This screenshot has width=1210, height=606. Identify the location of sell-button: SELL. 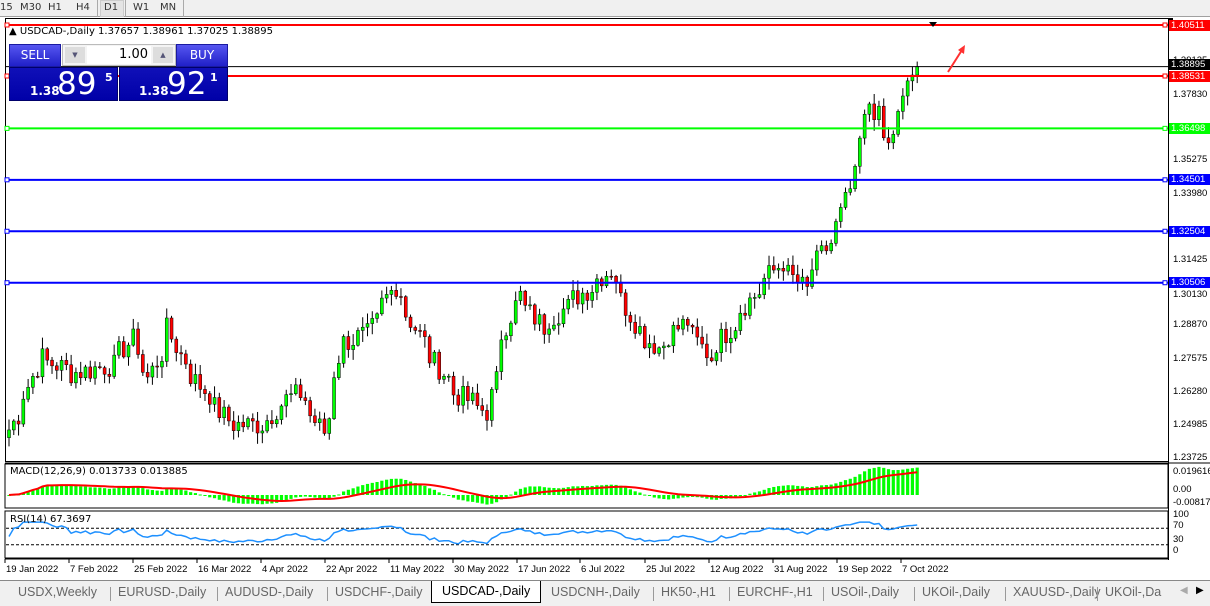
(35, 55).